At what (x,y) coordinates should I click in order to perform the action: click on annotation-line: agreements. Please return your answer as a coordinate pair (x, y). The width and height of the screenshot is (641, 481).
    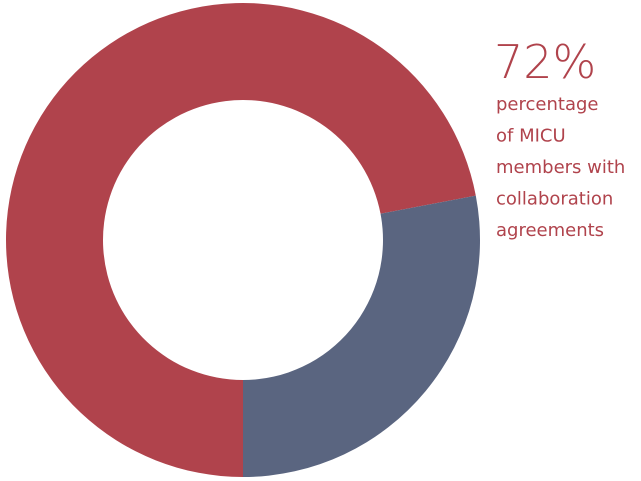
    Looking at the image, I should click on (550, 230).